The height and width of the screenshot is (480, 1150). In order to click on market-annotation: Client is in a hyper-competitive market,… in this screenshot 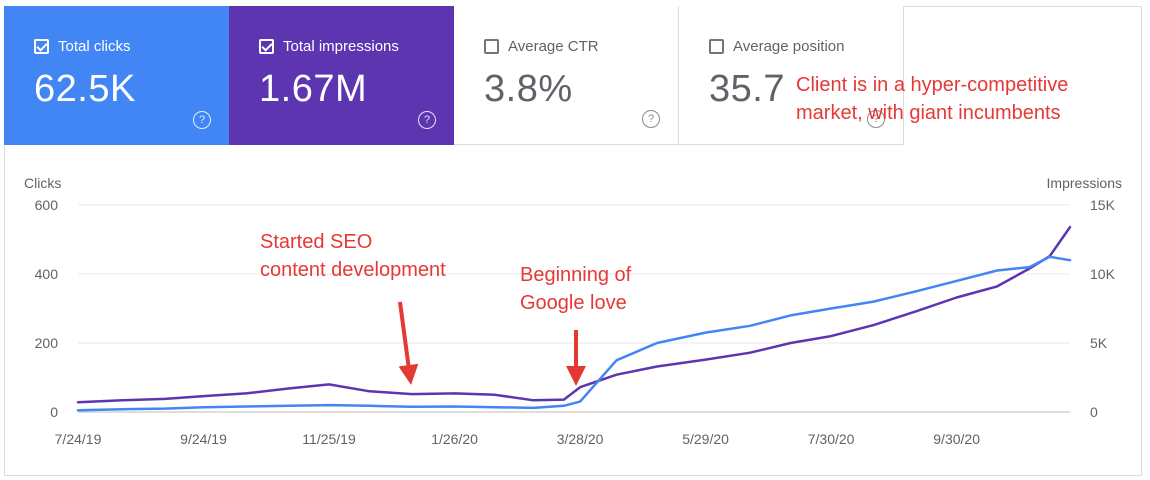, I will do `click(932, 99)`.